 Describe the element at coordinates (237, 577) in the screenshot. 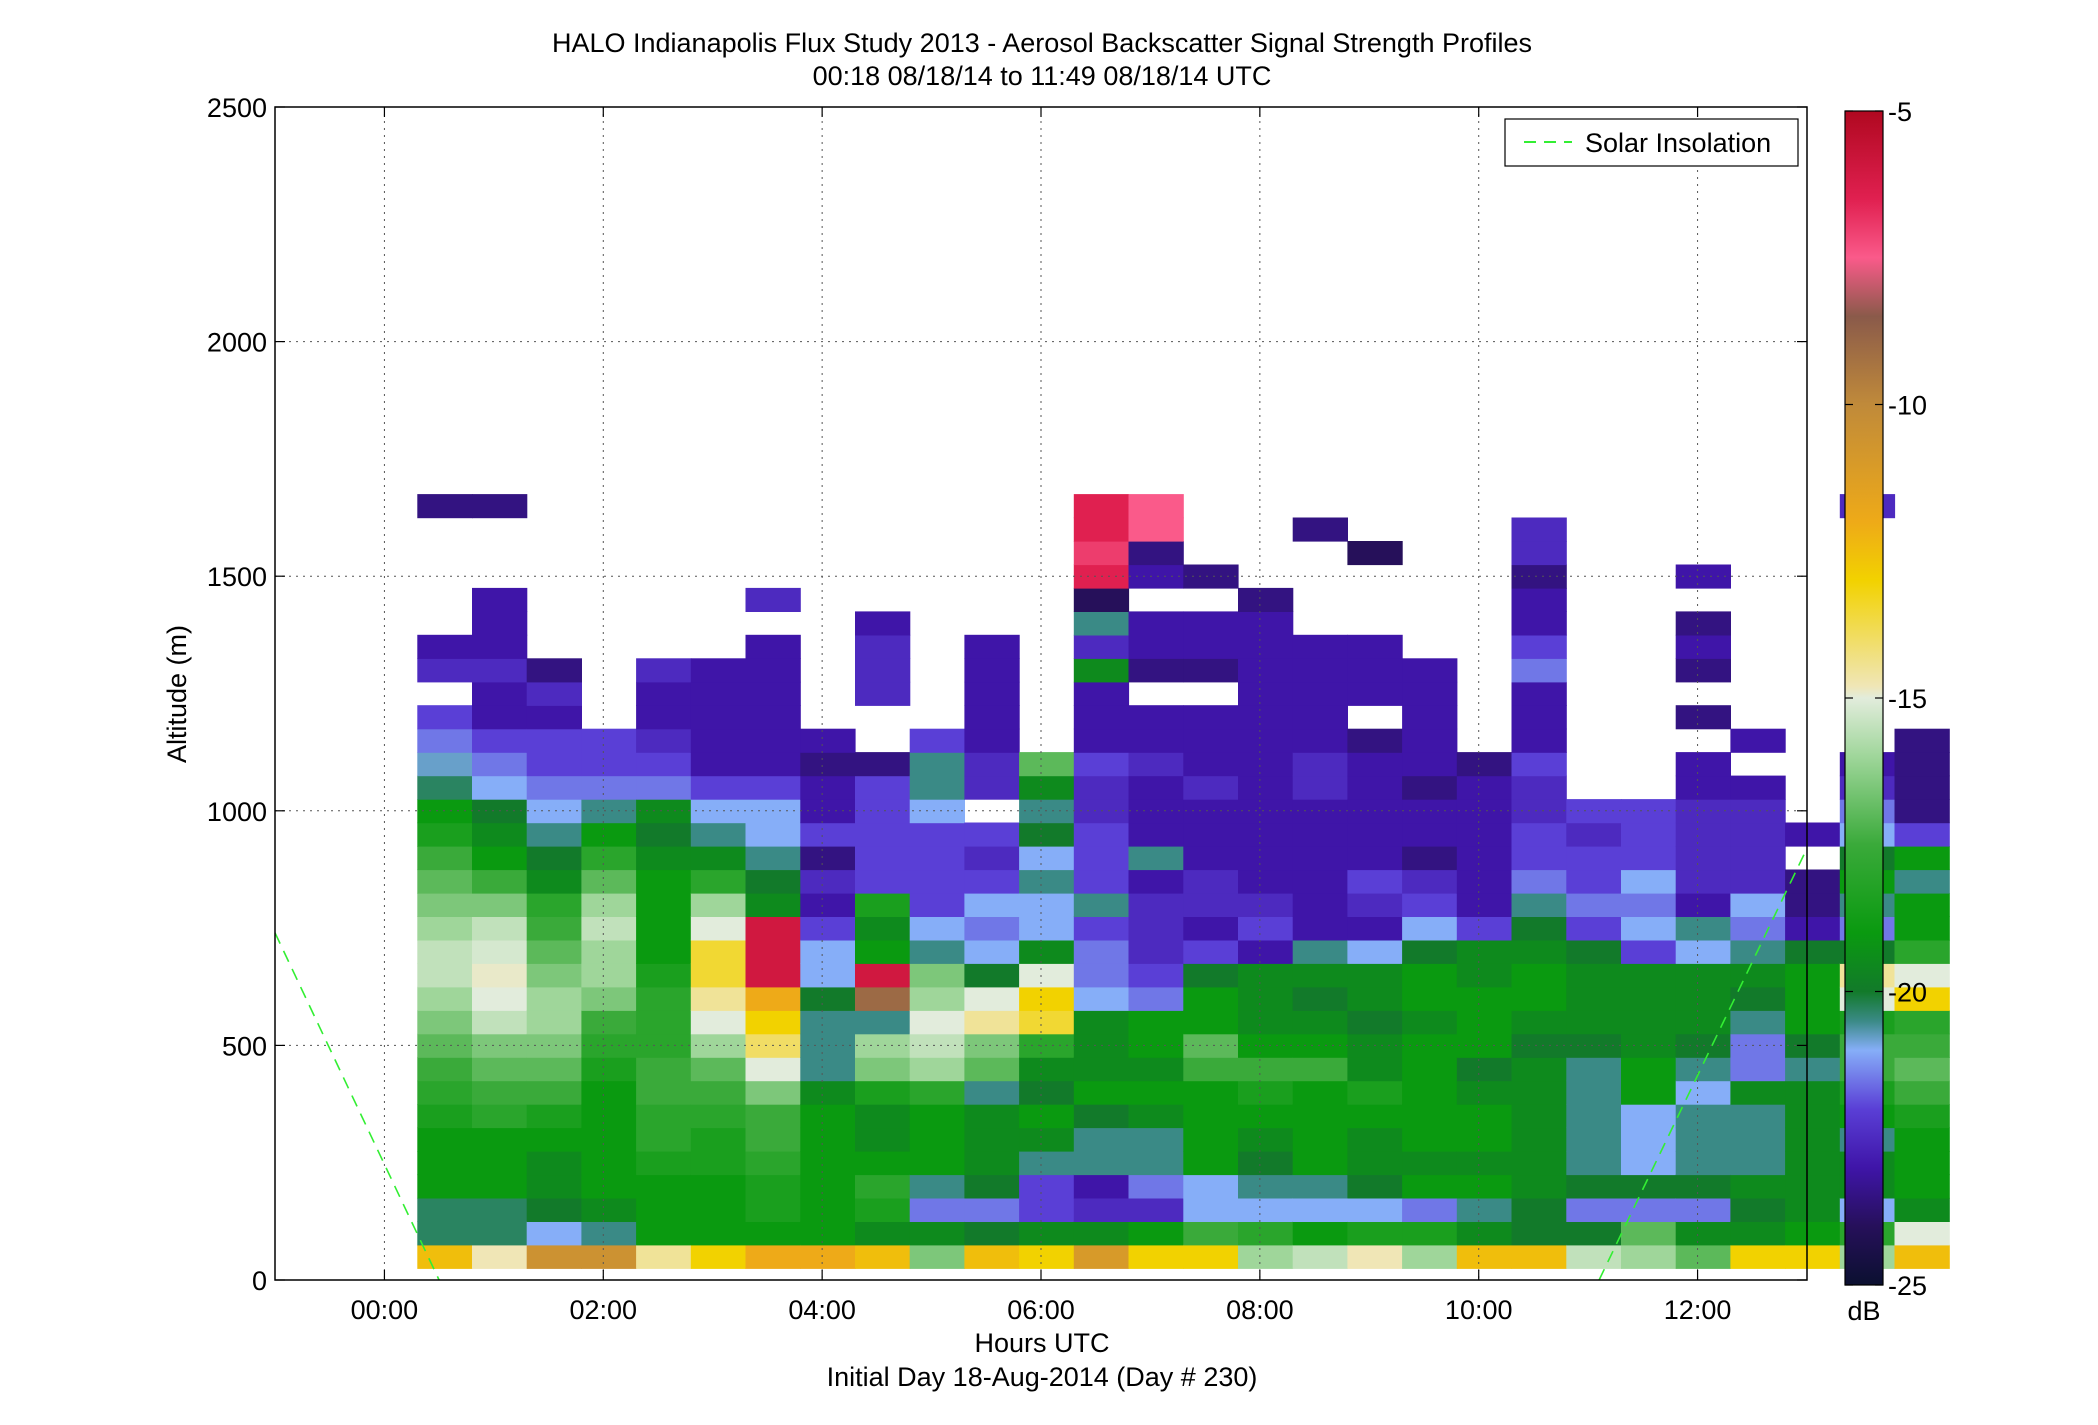

I see `y-tick-label: 1500` at that location.